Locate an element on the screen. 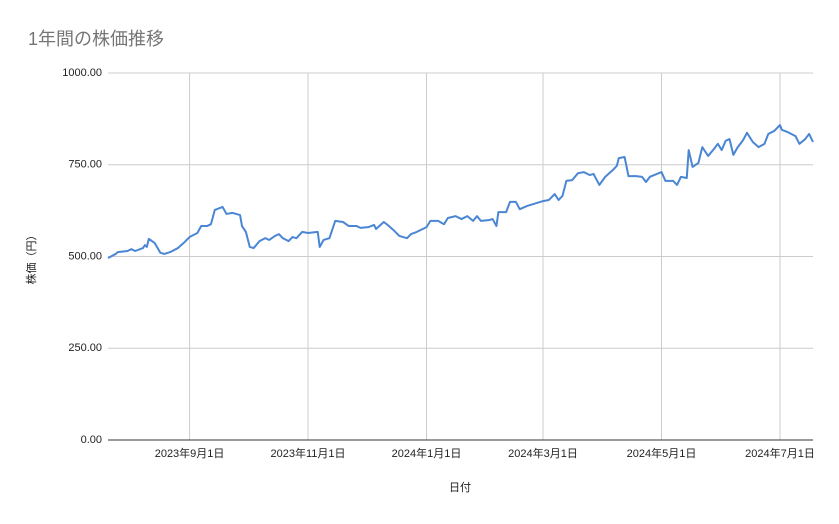 The width and height of the screenshot is (839, 524). y-tick-label: 750.00 is located at coordinates (85, 165).